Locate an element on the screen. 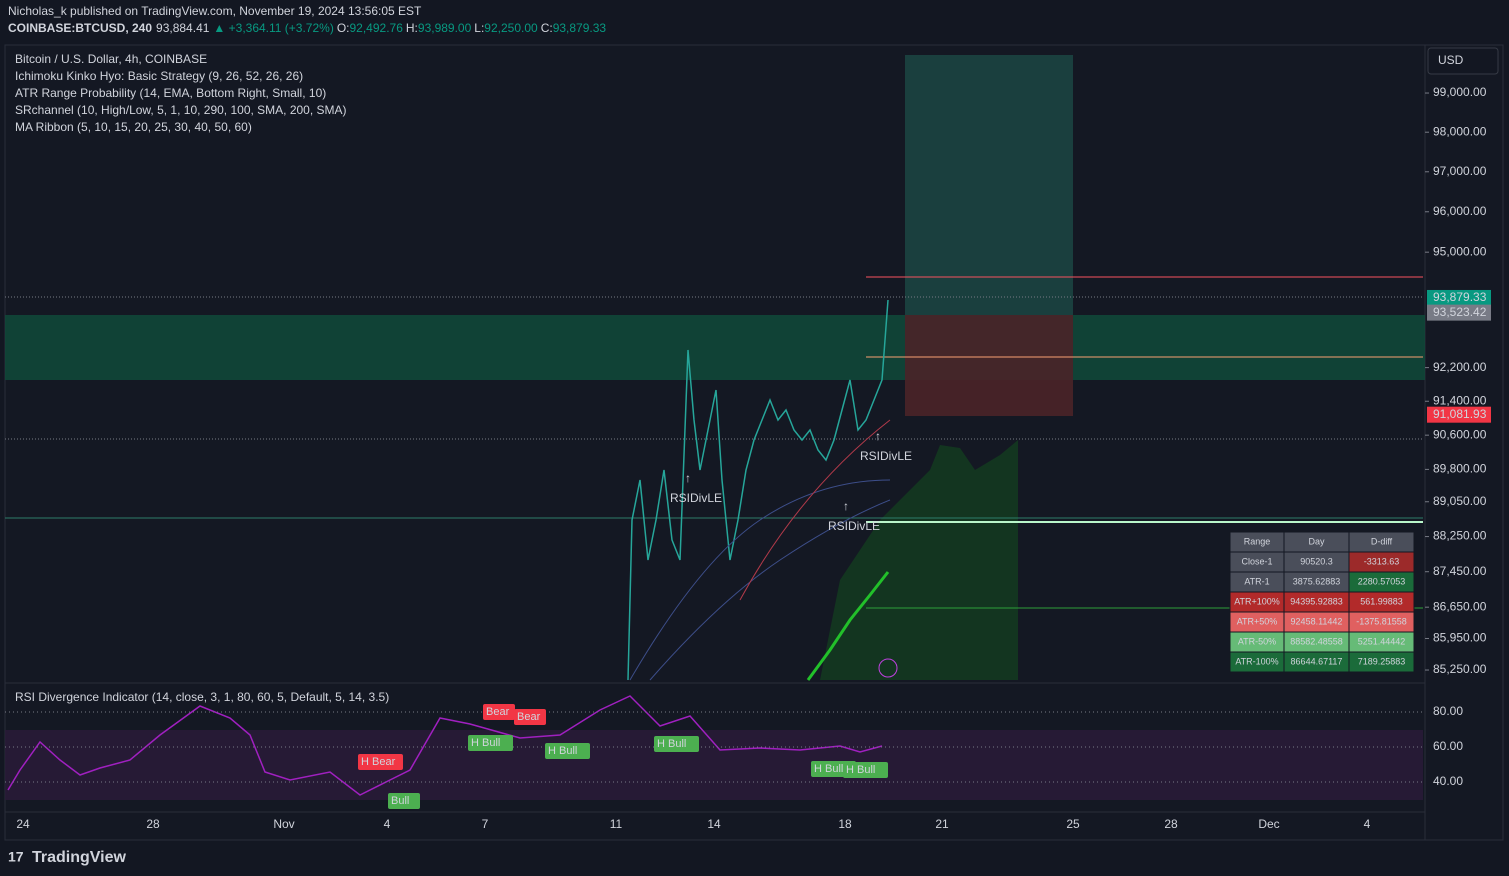  table-text: -3313.63 is located at coordinates (1382, 561).